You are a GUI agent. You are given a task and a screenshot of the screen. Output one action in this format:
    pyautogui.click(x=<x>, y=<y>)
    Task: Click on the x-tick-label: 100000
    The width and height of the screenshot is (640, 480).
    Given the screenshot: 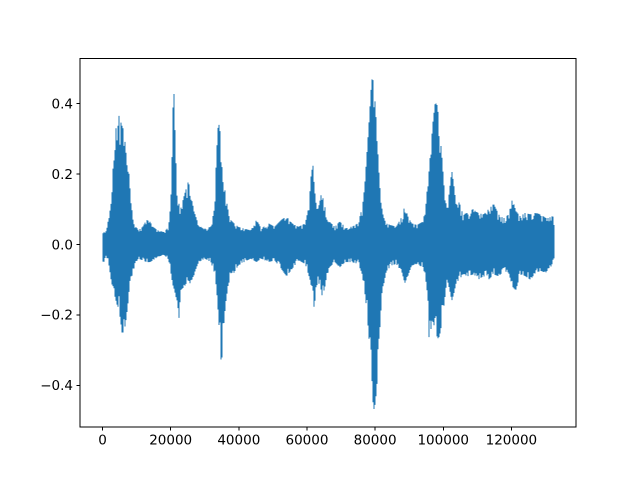 What is the action you would take?
    pyautogui.click(x=443, y=440)
    